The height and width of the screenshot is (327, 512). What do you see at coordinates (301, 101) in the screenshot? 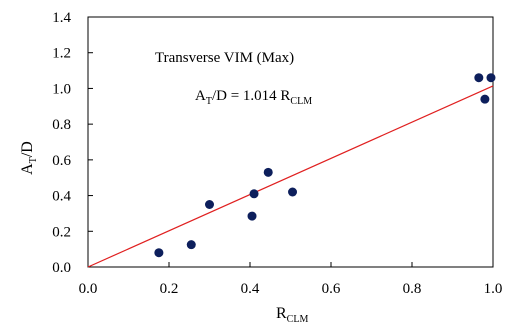
I see `equation-r-sub: CLM` at bounding box center [301, 101].